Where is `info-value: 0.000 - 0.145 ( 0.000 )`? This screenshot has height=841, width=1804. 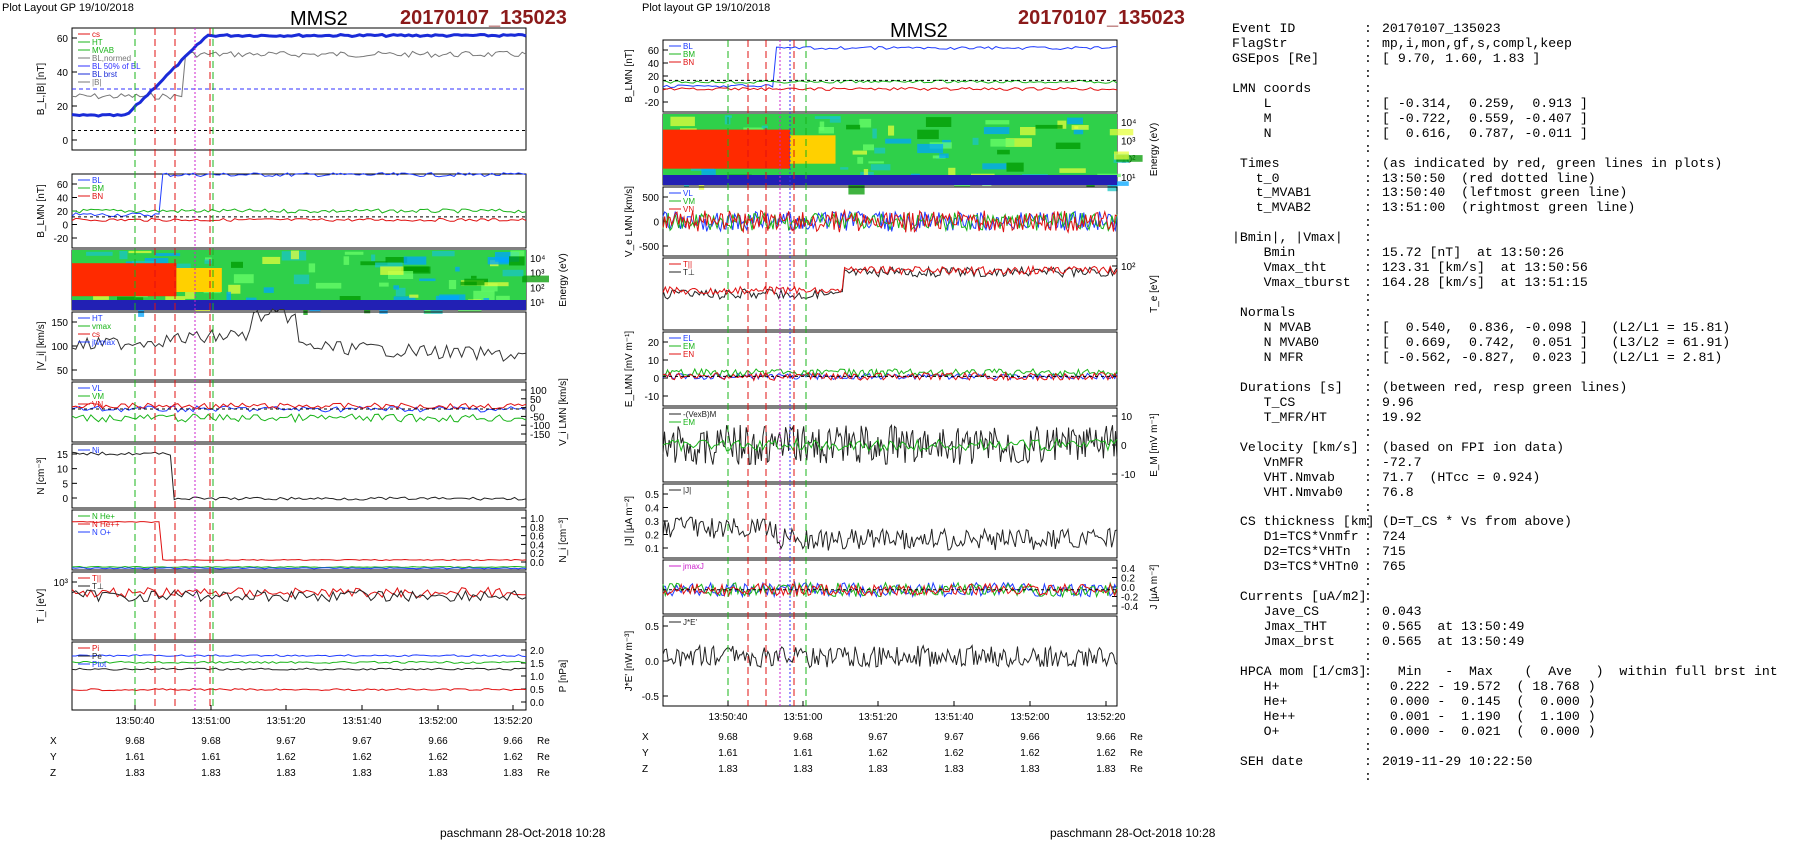 info-value: 0.000 - 0.145 ( 0.000 ) is located at coordinates (1489, 701).